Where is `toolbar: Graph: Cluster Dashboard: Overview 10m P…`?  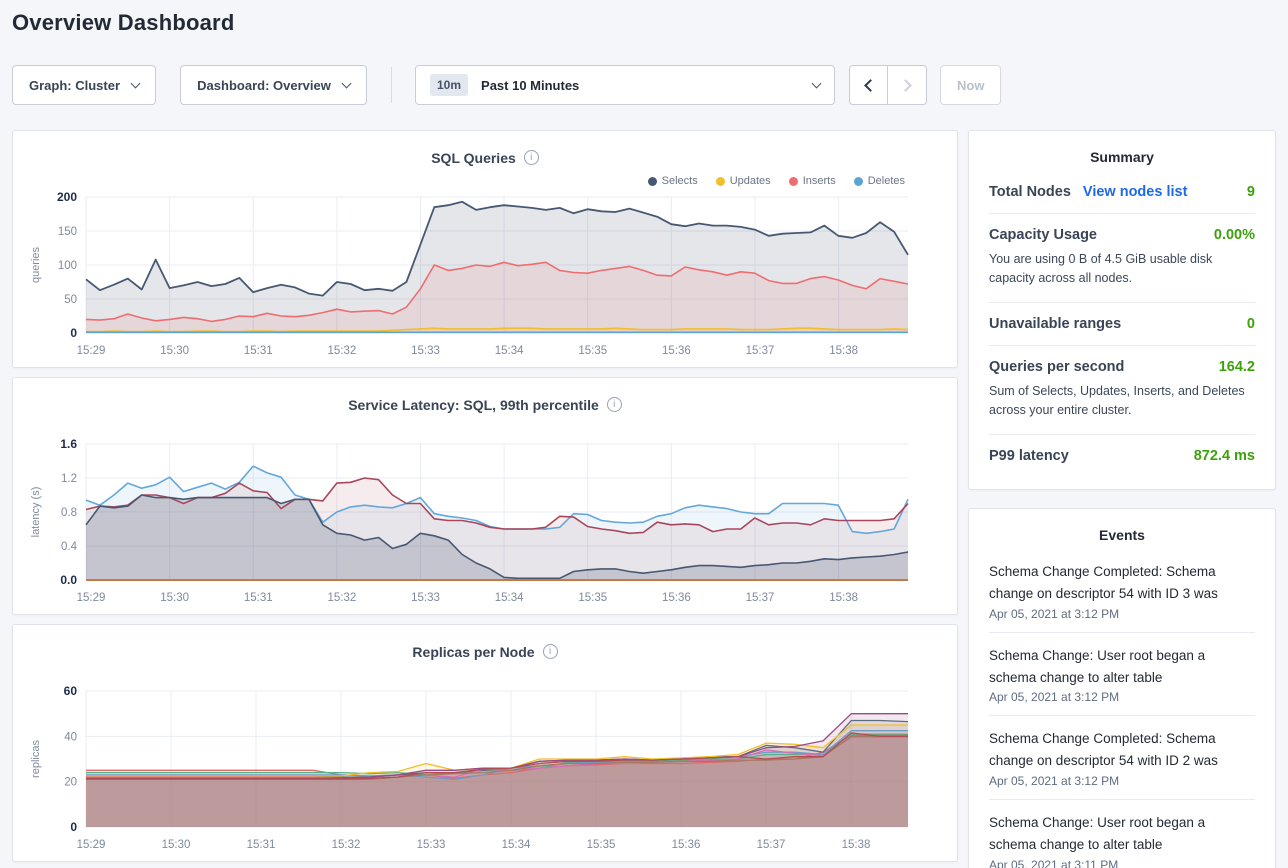 toolbar: Graph: Cluster Dashboard: Overview 10m P… is located at coordinates (507, 85).